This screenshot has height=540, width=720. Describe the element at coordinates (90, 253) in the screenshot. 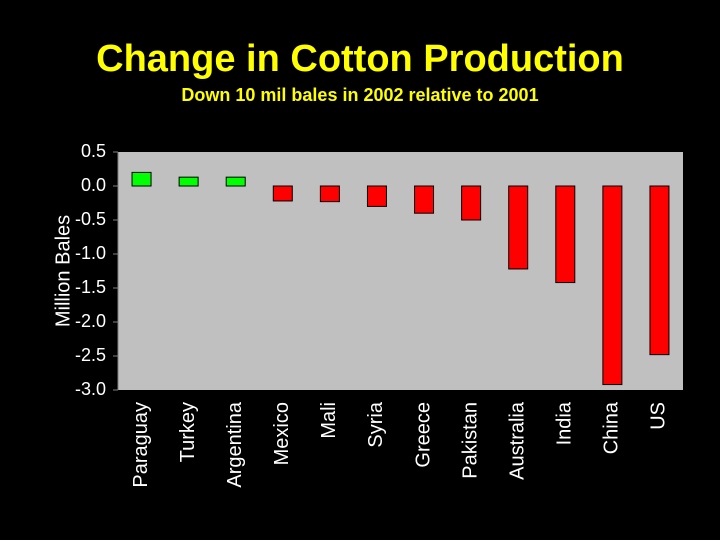

I see `y-tick-label: -1.0` at that location.